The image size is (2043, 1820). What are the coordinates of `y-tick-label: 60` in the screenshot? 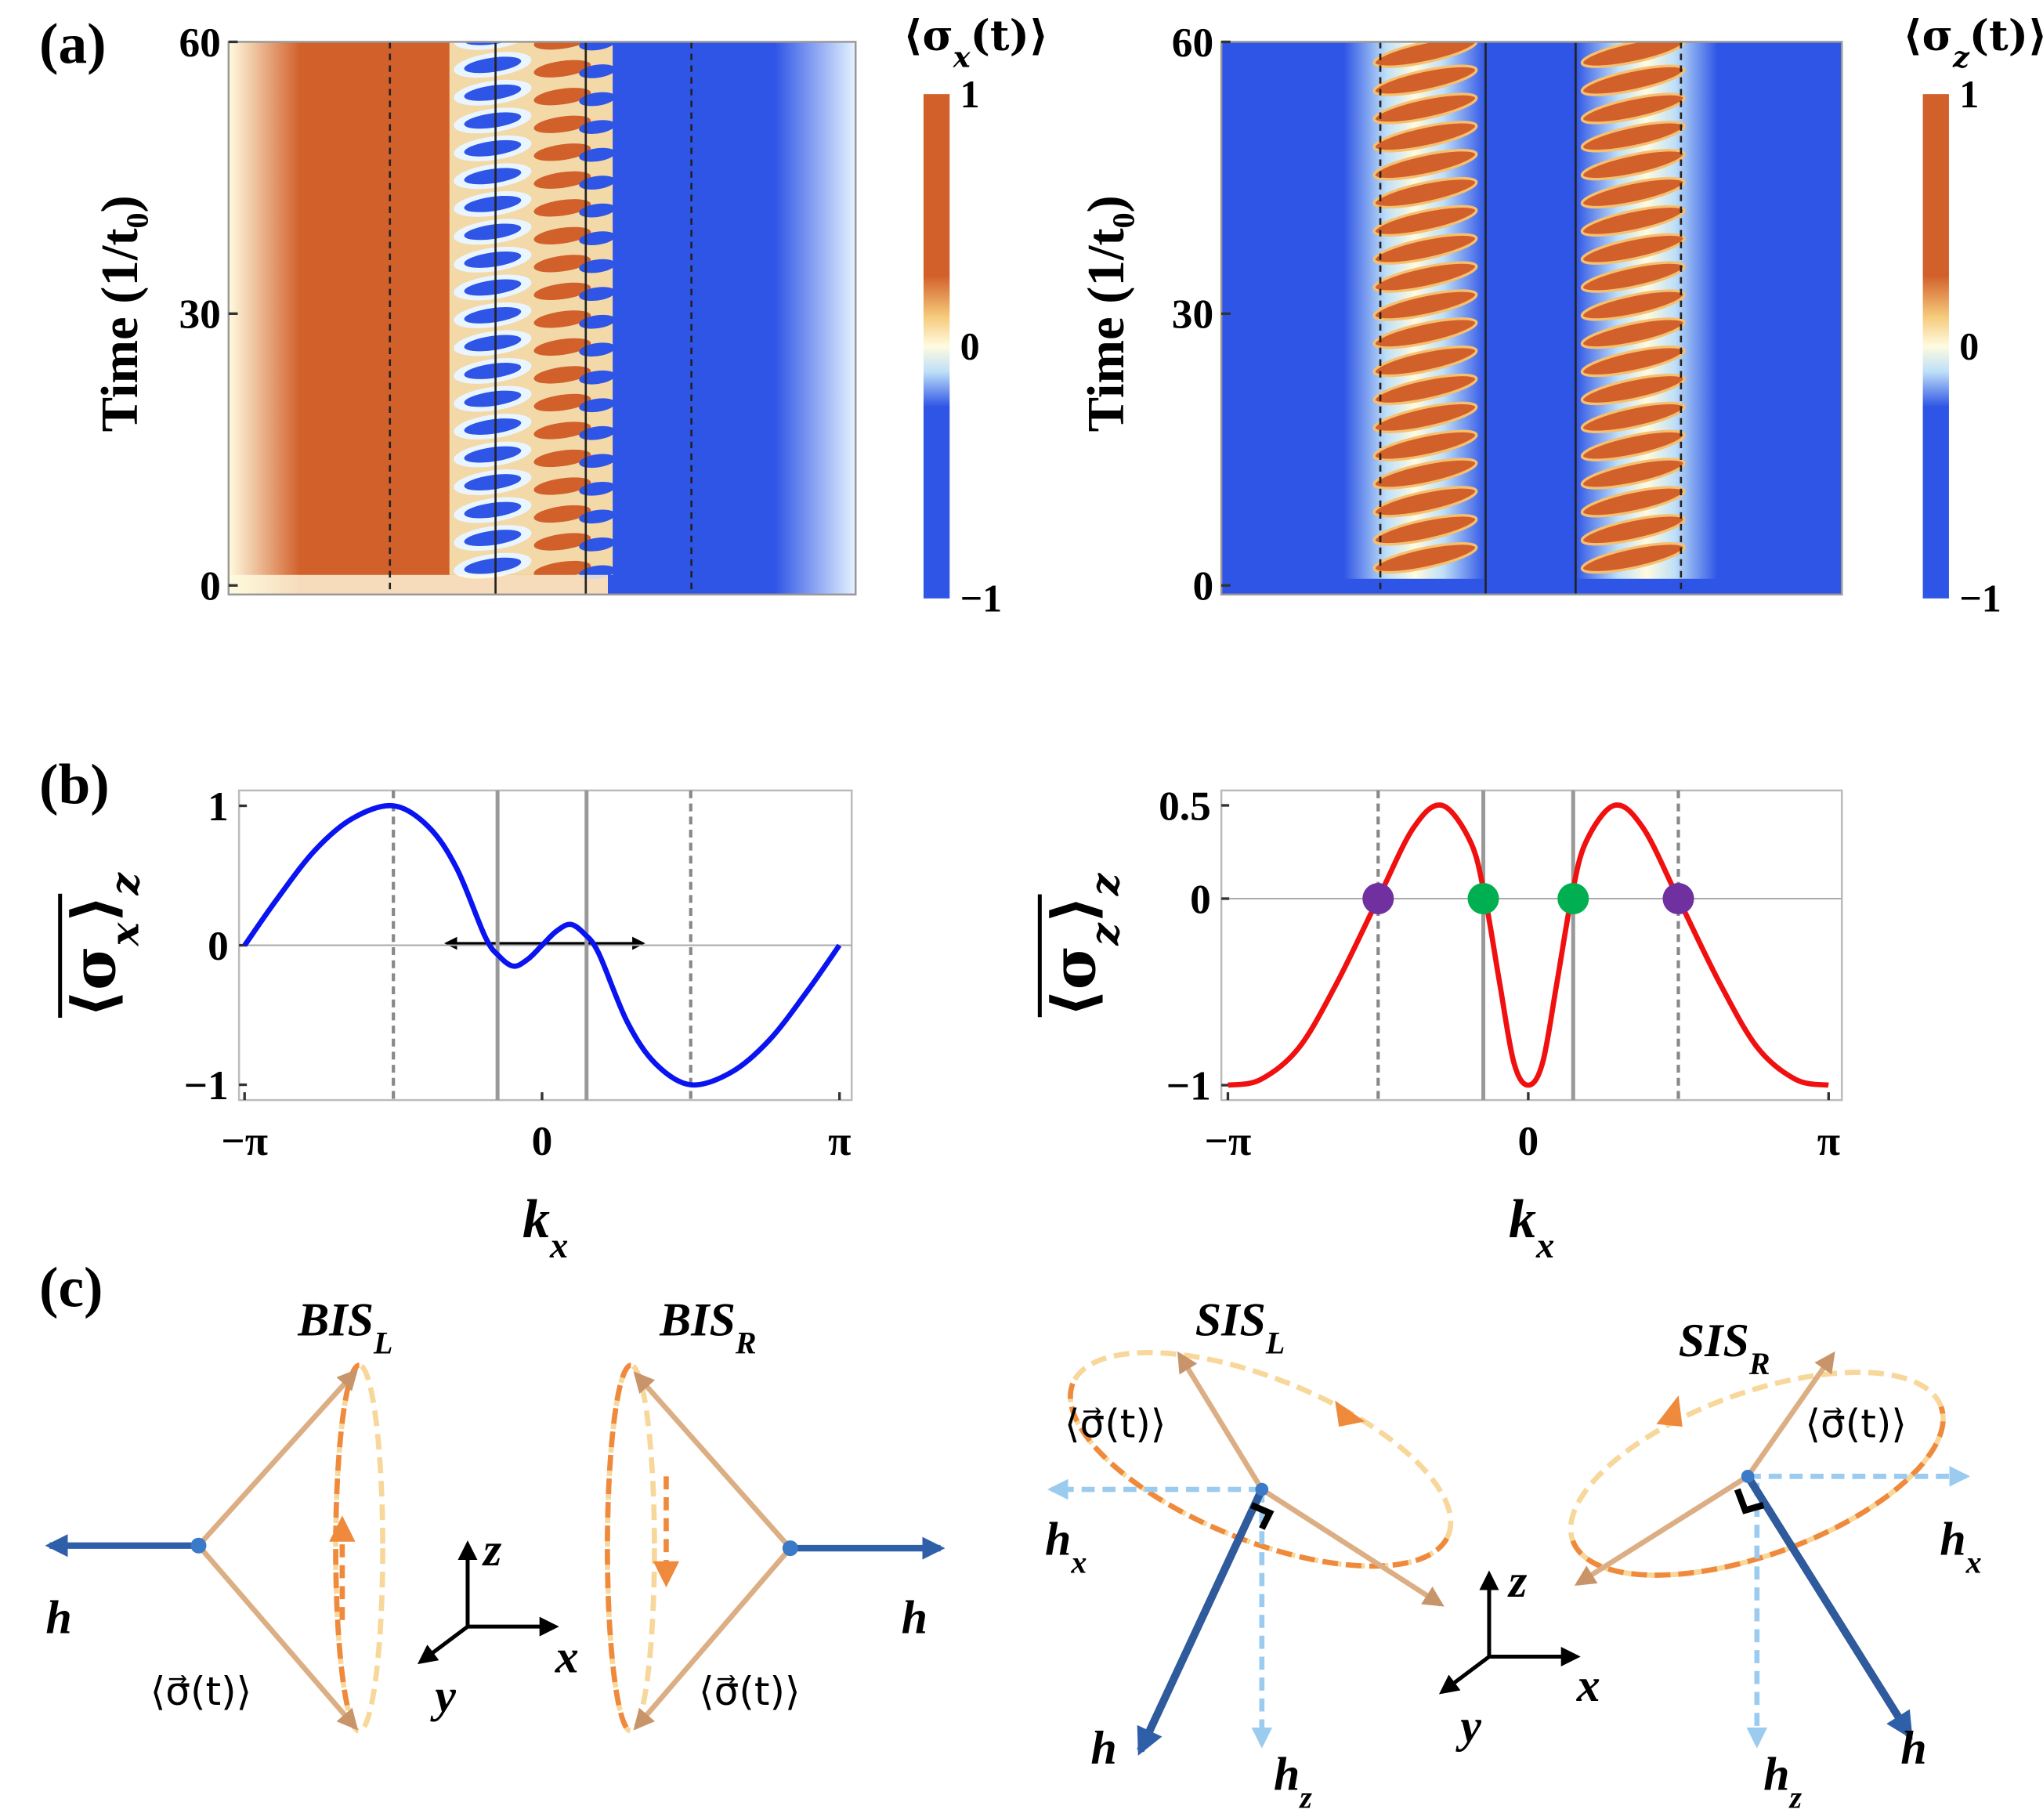 It's located at (1192, 42).